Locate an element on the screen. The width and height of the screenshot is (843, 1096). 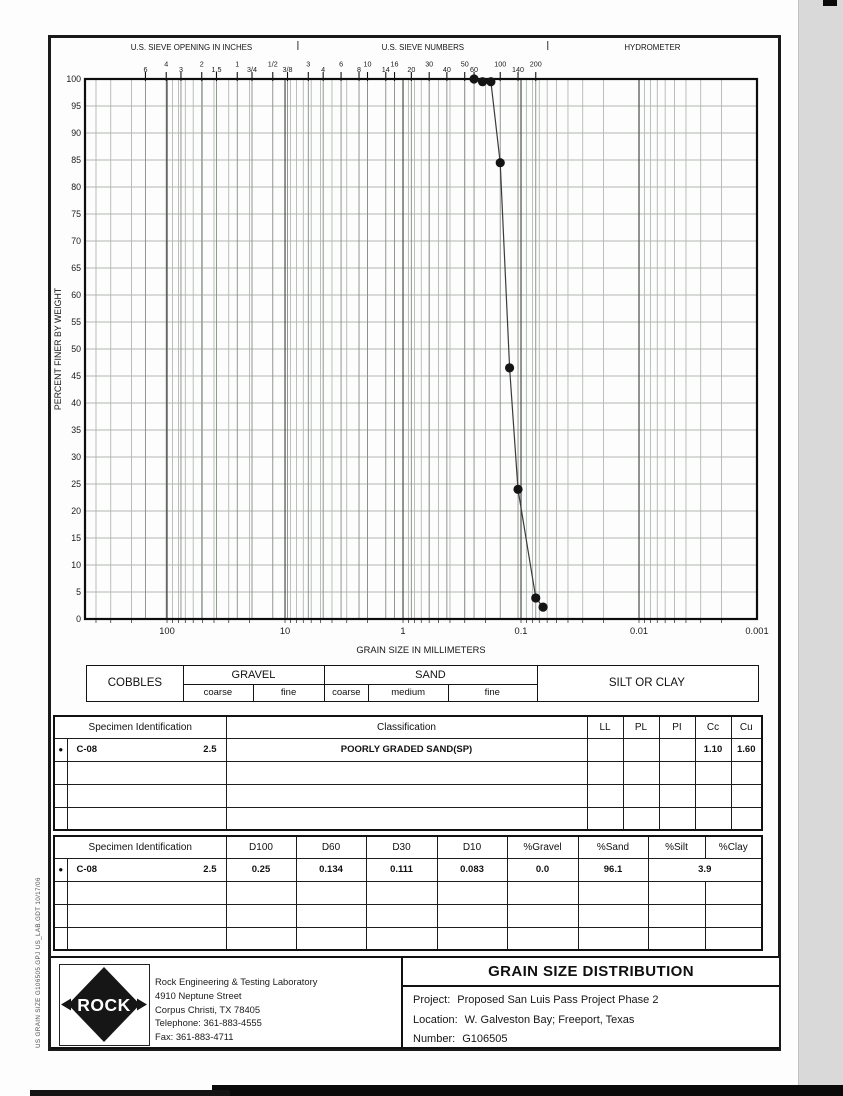
sieve-label: 6 is located at coordinates (145, 69).